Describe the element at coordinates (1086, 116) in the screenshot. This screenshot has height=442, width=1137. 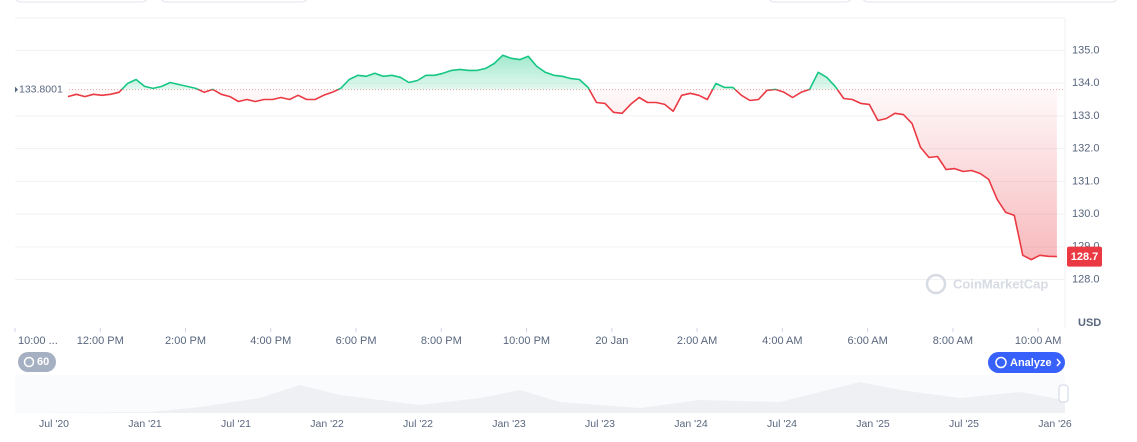
I see `y-tick-label: 133.0` at that location.